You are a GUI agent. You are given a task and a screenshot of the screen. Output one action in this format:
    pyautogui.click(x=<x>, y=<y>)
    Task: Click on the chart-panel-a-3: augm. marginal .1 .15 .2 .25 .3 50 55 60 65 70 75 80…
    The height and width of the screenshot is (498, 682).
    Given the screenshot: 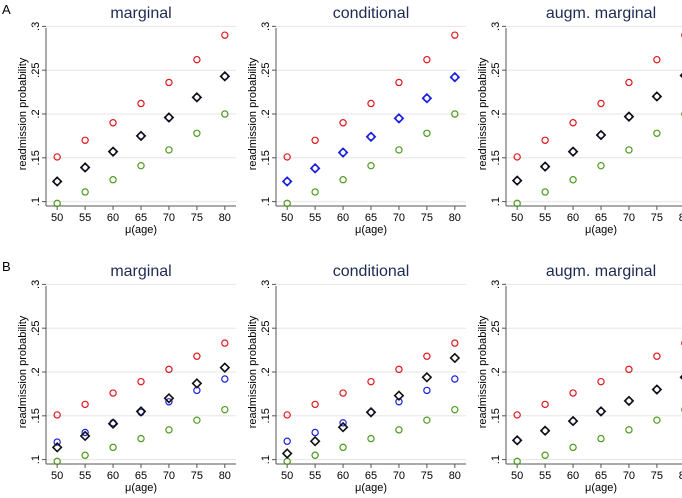 What is the action you would take?
    pyautogui.click(x=579, y=120)
    